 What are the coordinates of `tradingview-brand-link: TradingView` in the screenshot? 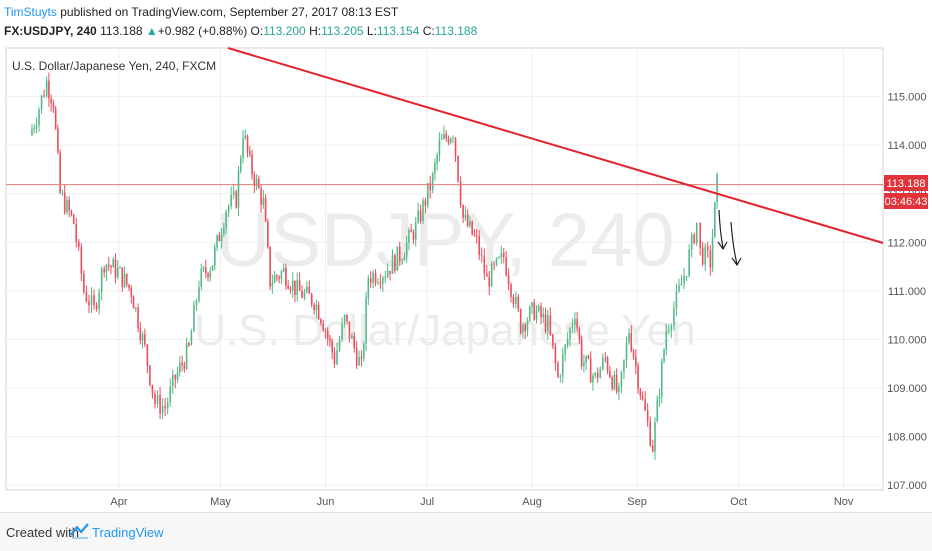 It's located at (128, 532).